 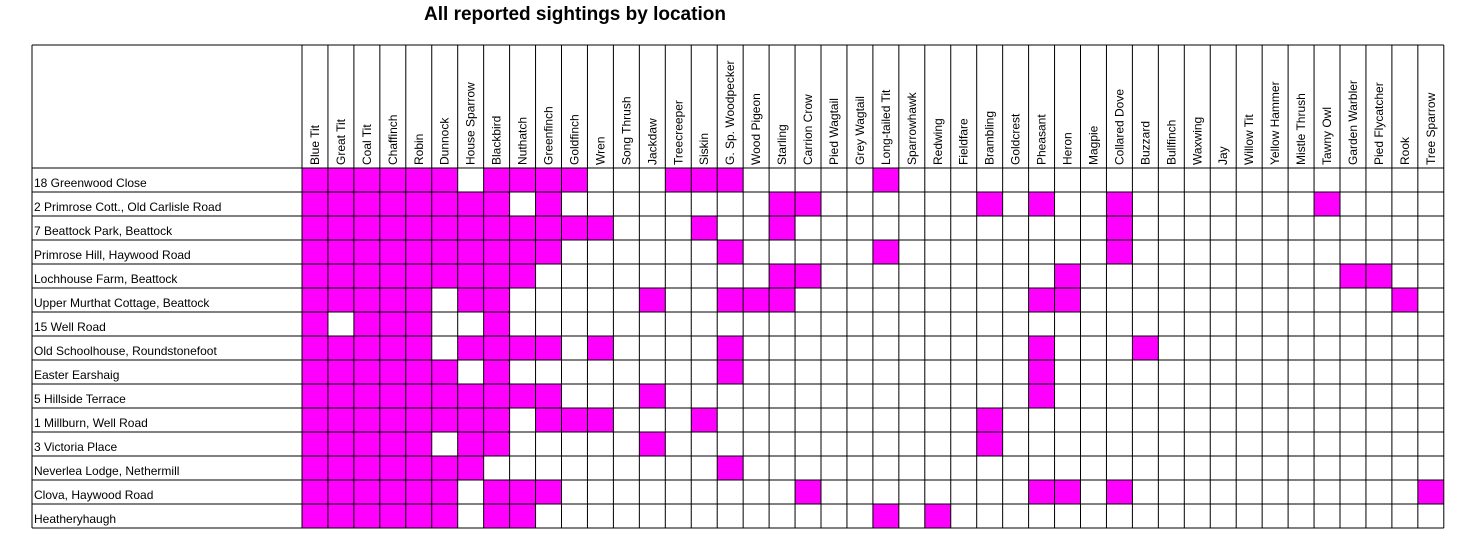 I want to click on species-label: Song Thrush, so click(x=626, y=131).